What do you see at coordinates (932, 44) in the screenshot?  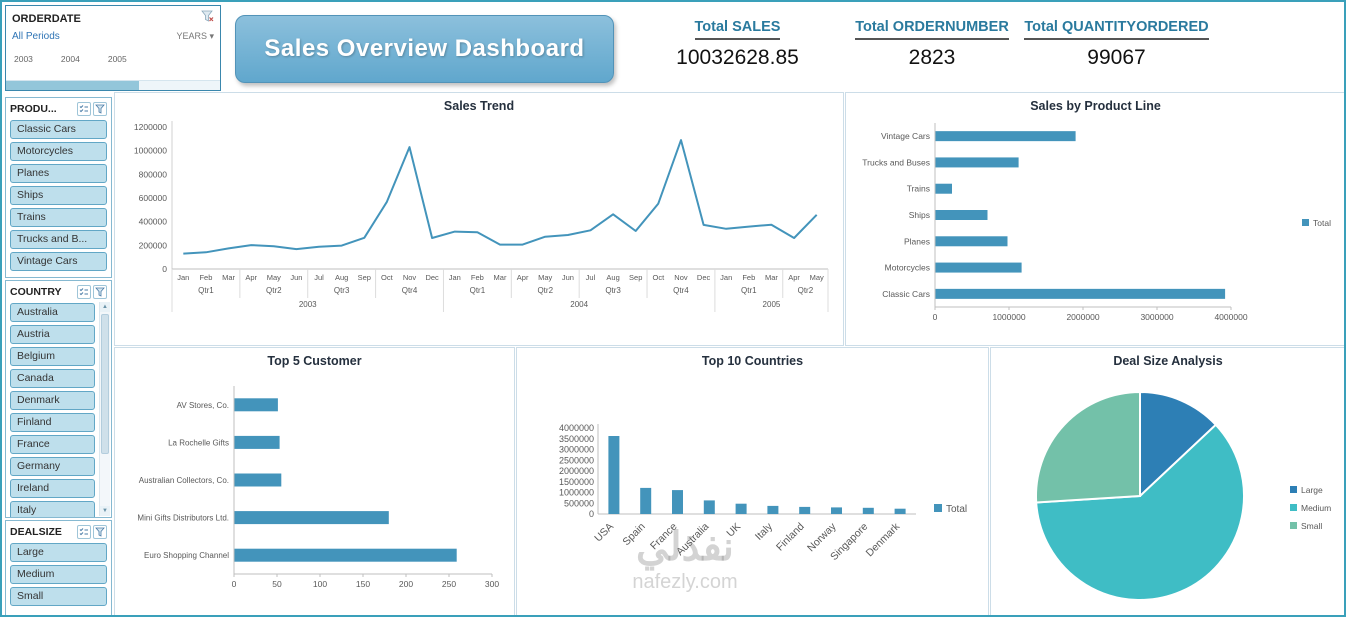 I see `kpi-total-ordernumber: Total ORDERNUMBER 2823` at bounding box center [932, 44].